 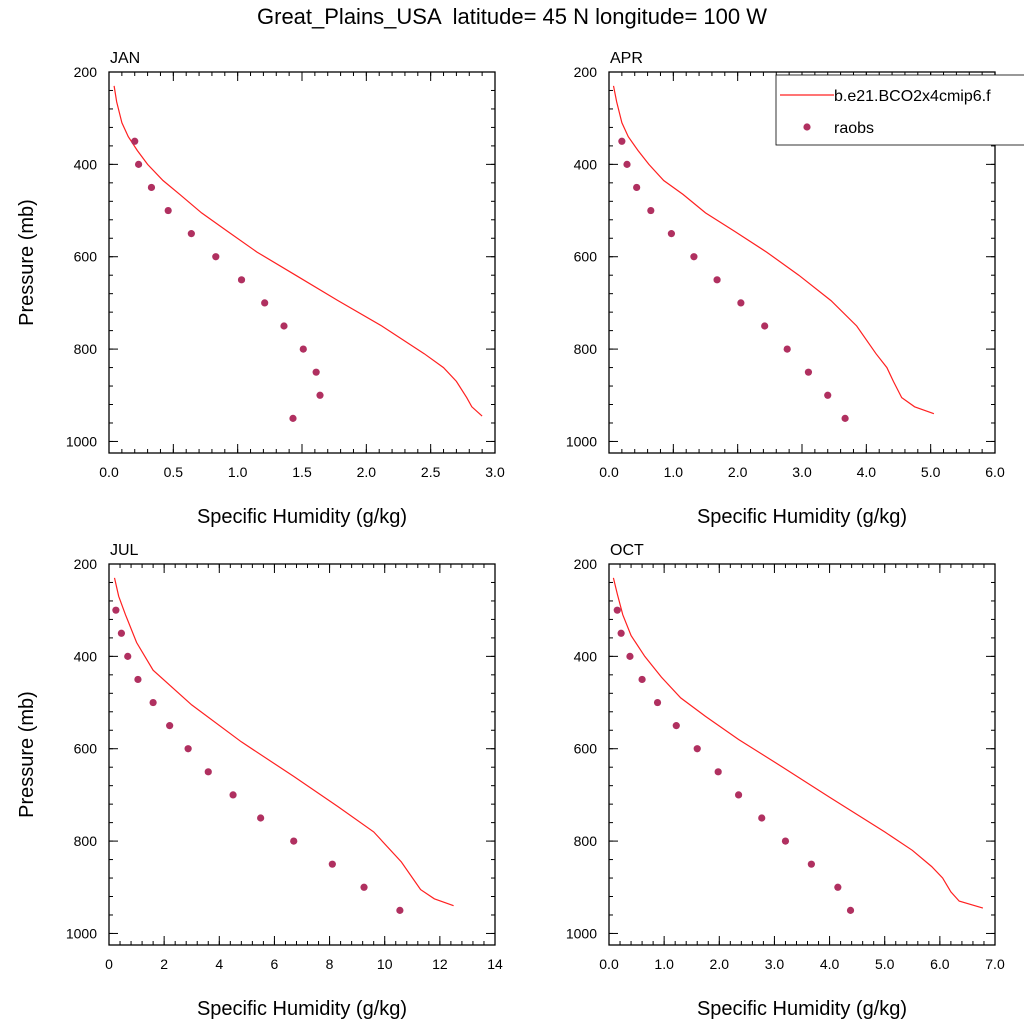 What do you see at coordinates (219, 964) in the screenshot?
I see `x-tick-label: 4` at bounding box center [219, 964].